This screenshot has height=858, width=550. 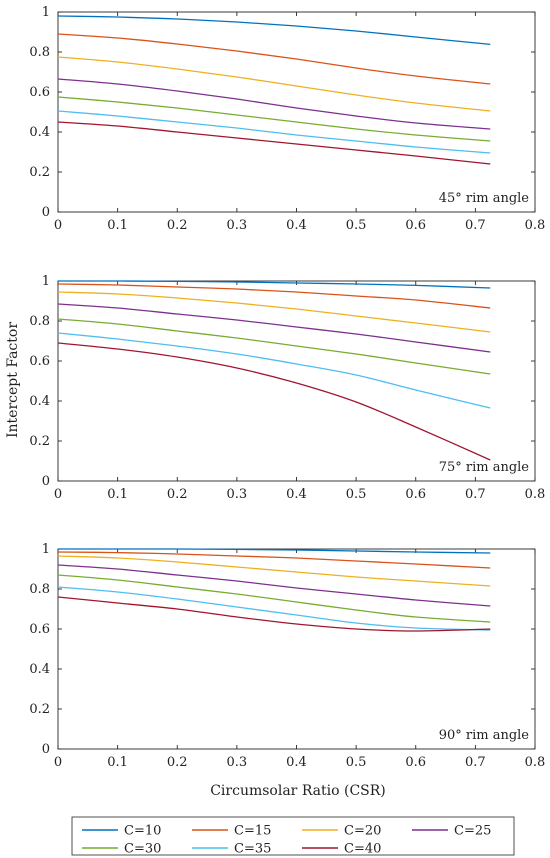 What do you see at coordinates (484, 467) in the screenshot?
I see `rim-angle-annotation: 75° rim angle` at bounding box center [484, 467].